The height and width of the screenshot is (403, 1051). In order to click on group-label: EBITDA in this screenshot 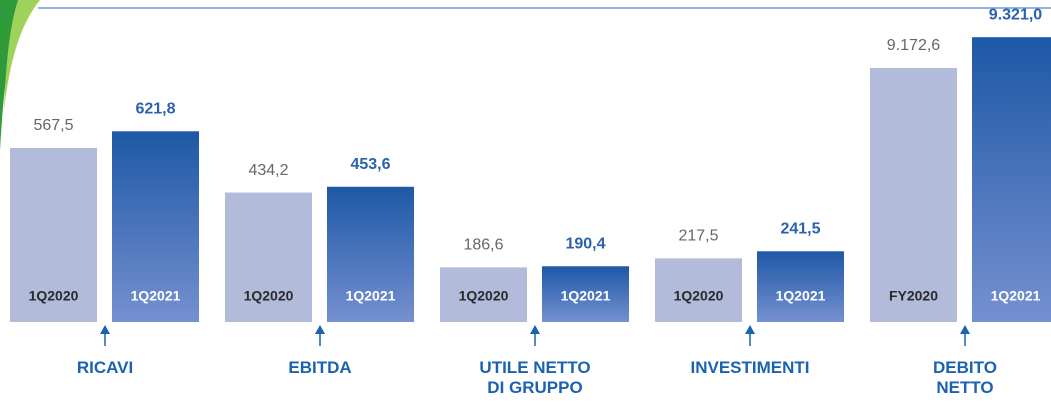, I will do `click(320, 367)`.